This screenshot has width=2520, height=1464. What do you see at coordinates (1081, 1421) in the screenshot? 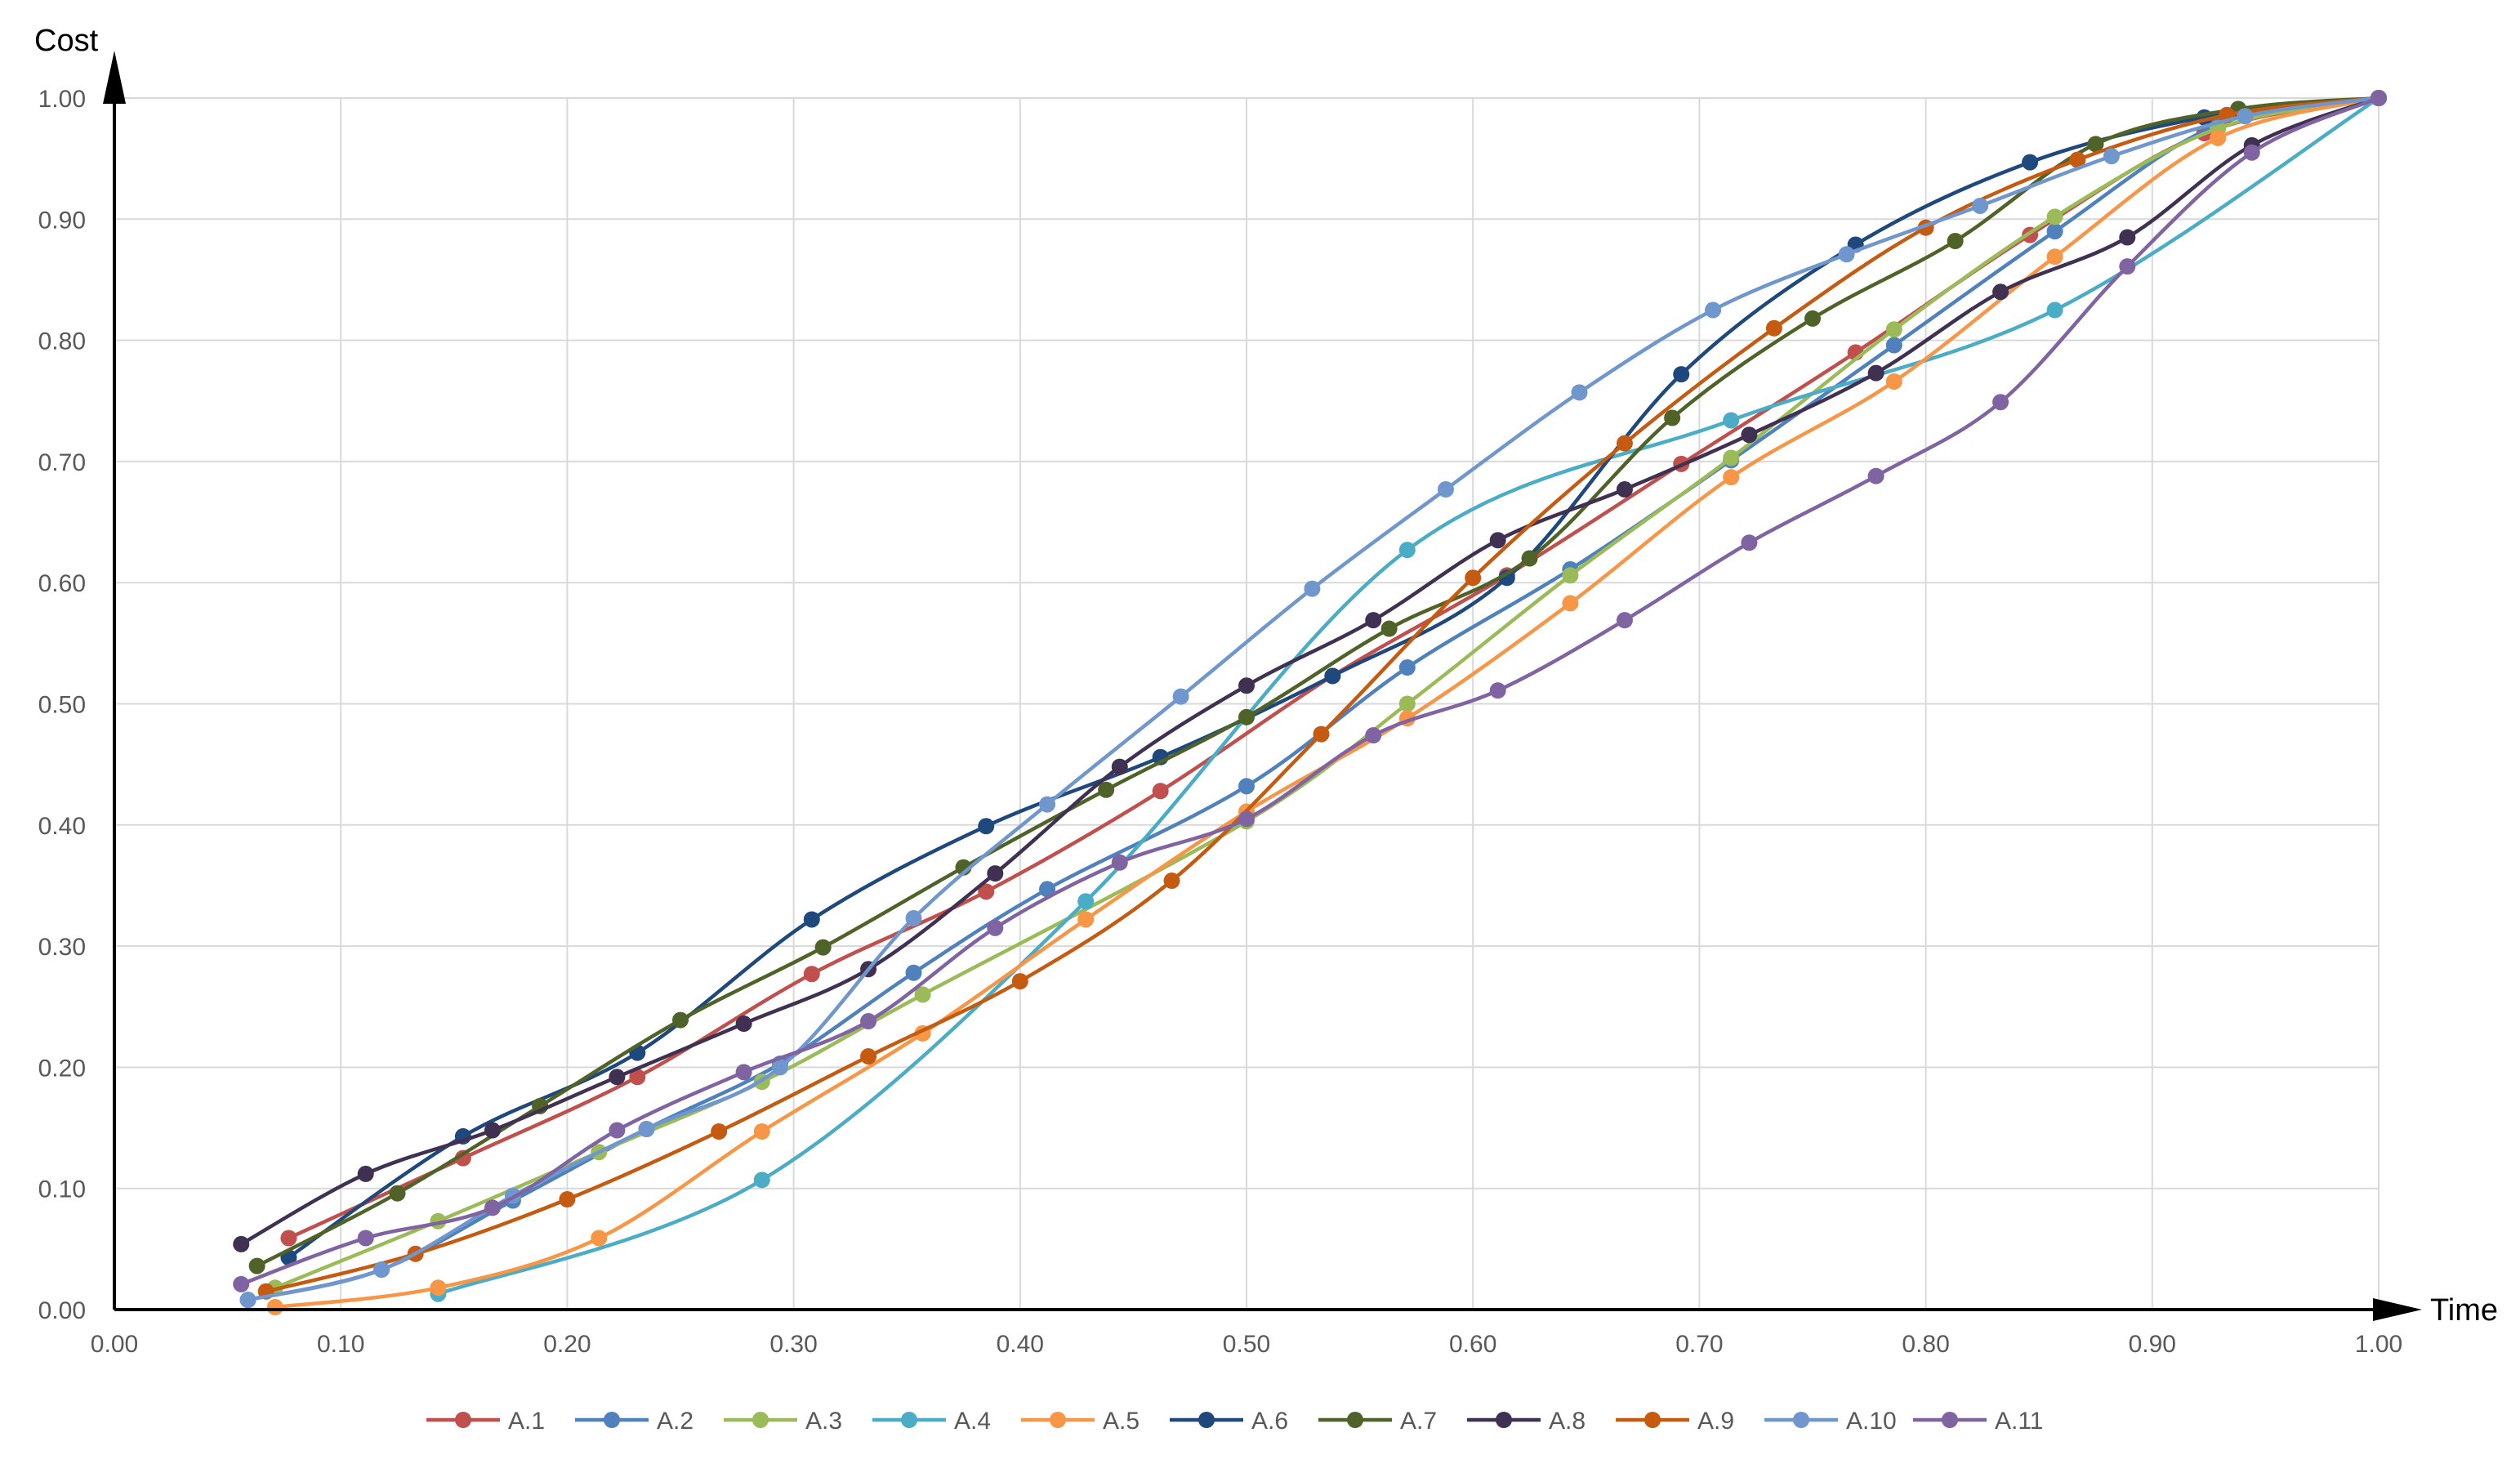
I see `legend-item-a-5: A.5` at bounding box center [1081, 1421].